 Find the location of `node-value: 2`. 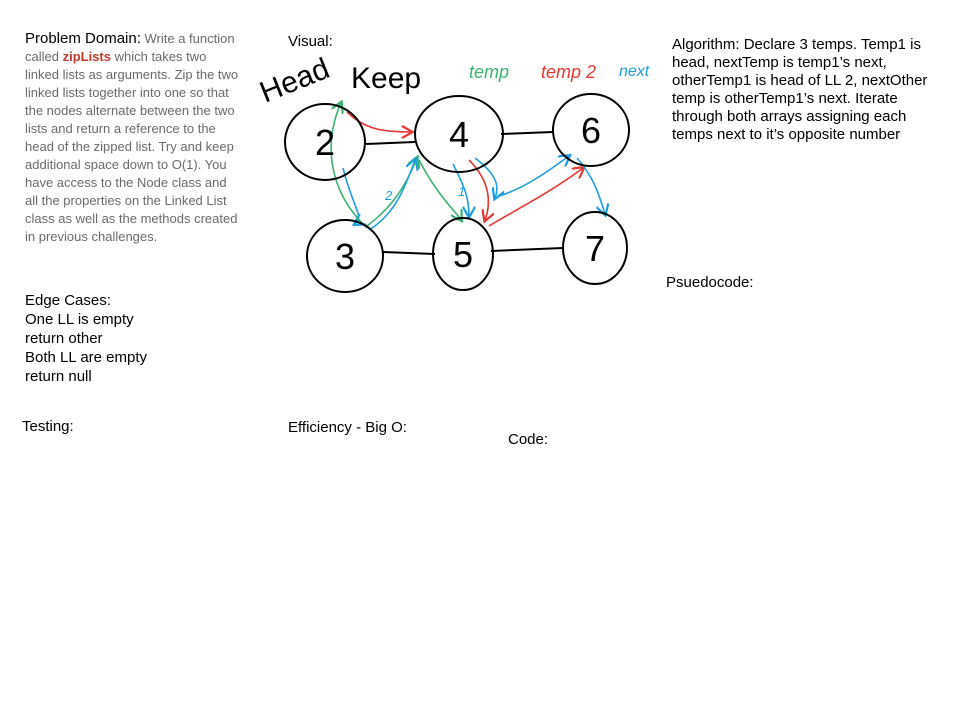

node-value: 2 is located at coordinates (325, 142).